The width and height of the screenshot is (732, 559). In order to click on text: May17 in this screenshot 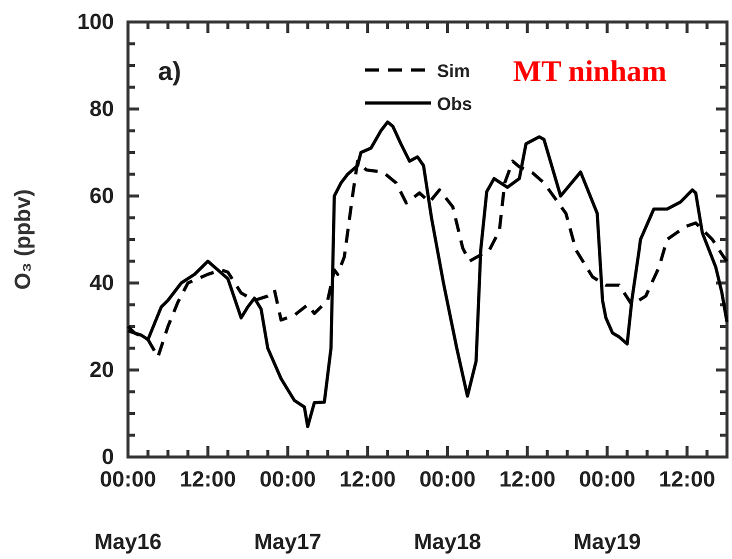, I will do `click(288, 541)`.